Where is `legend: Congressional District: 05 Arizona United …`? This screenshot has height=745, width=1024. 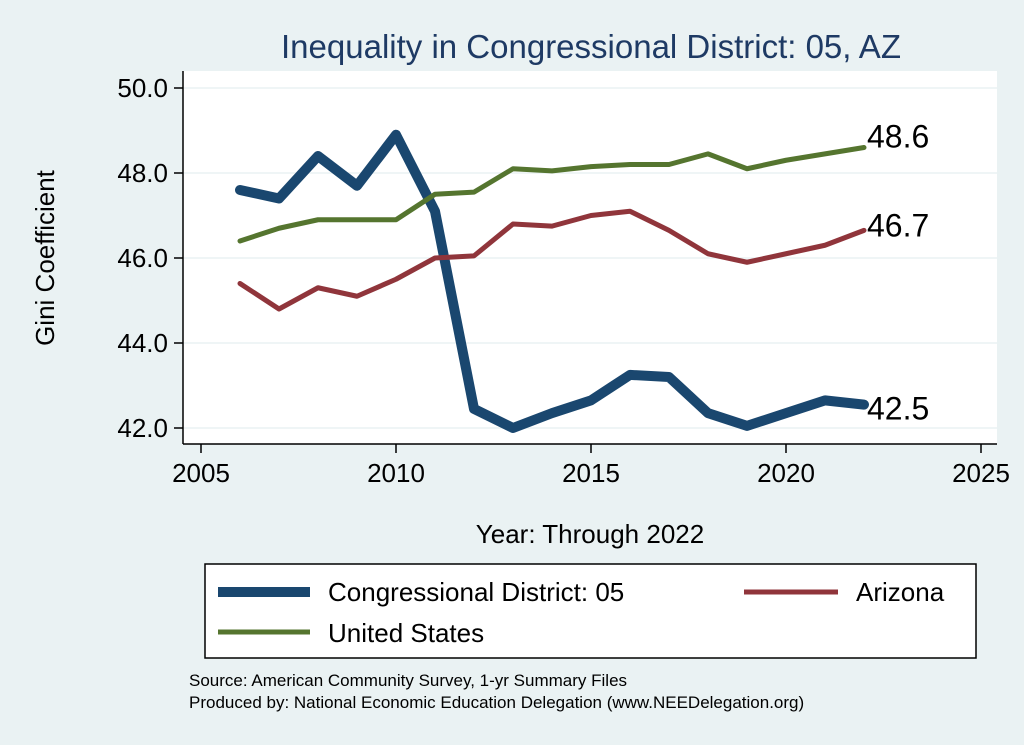
legend: Congressional District: 05 Arizona United … is located at coordinates (581, 612).